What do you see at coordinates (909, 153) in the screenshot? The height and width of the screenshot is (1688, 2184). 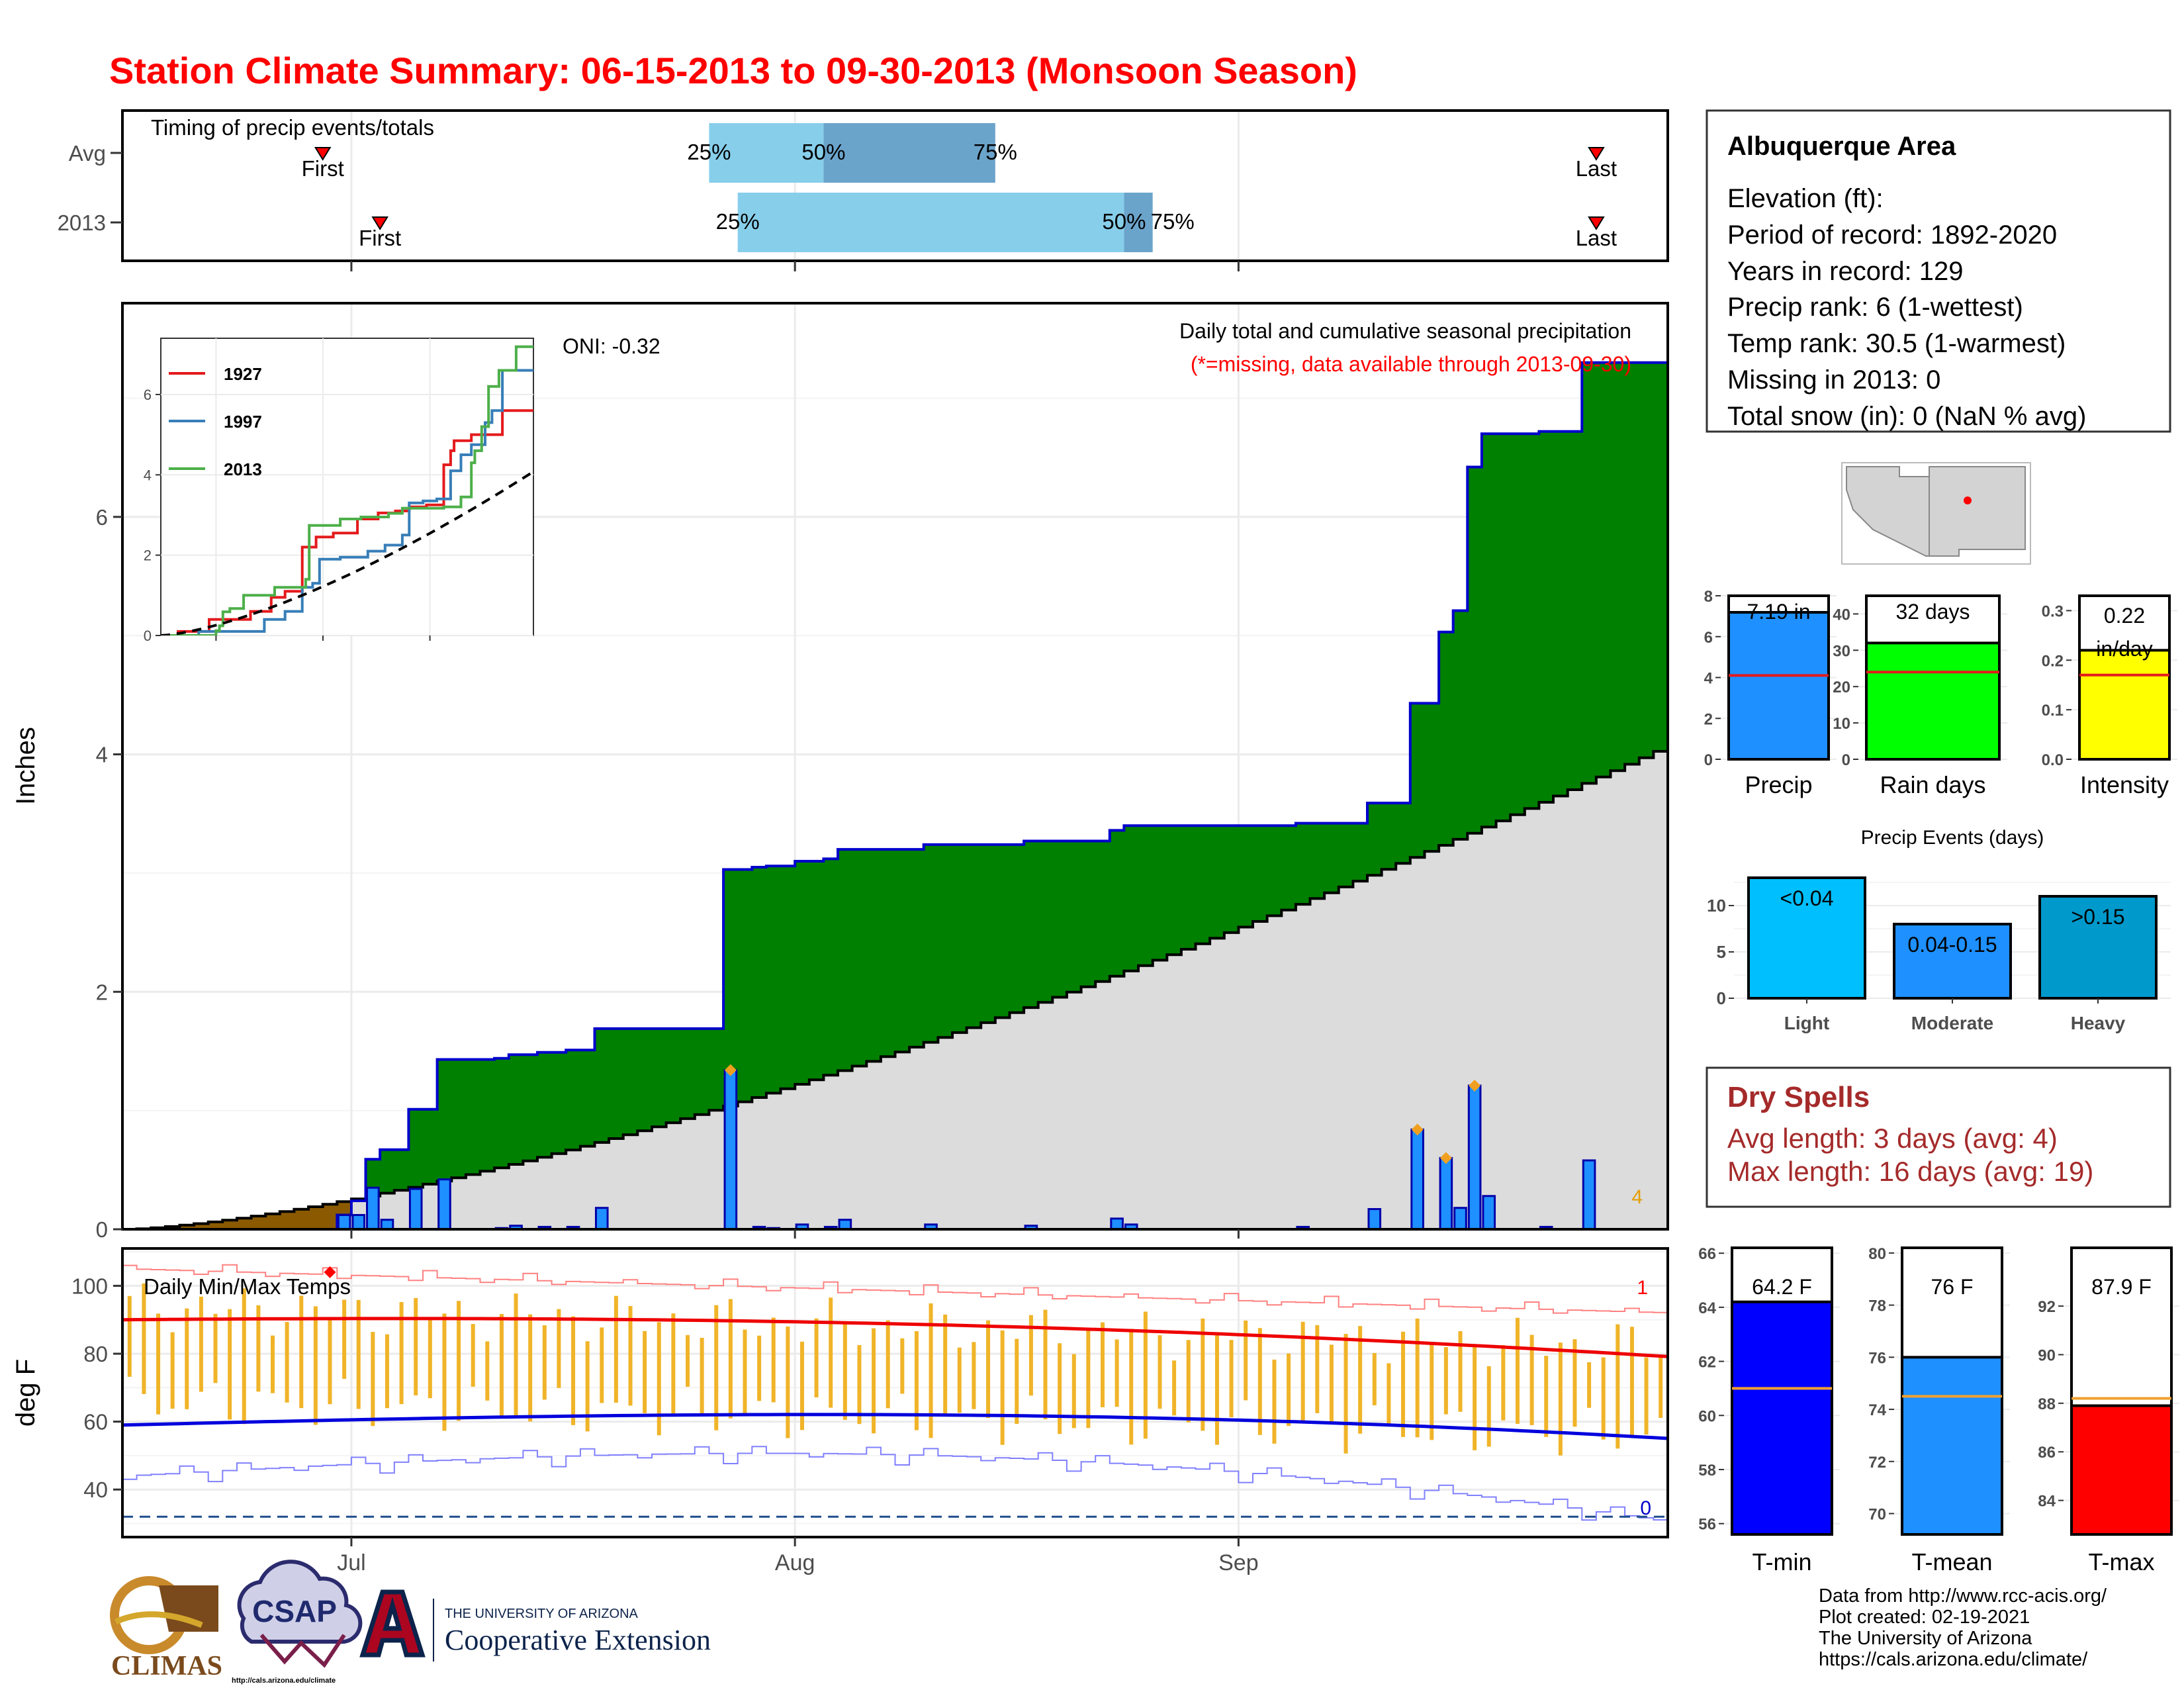 I see `timing-bar-q2` at bounding box center [909, 153].